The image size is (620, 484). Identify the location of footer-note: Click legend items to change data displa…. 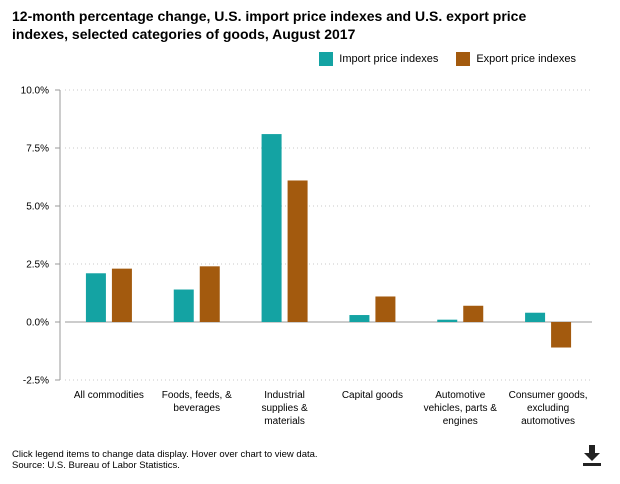
(165, 454).